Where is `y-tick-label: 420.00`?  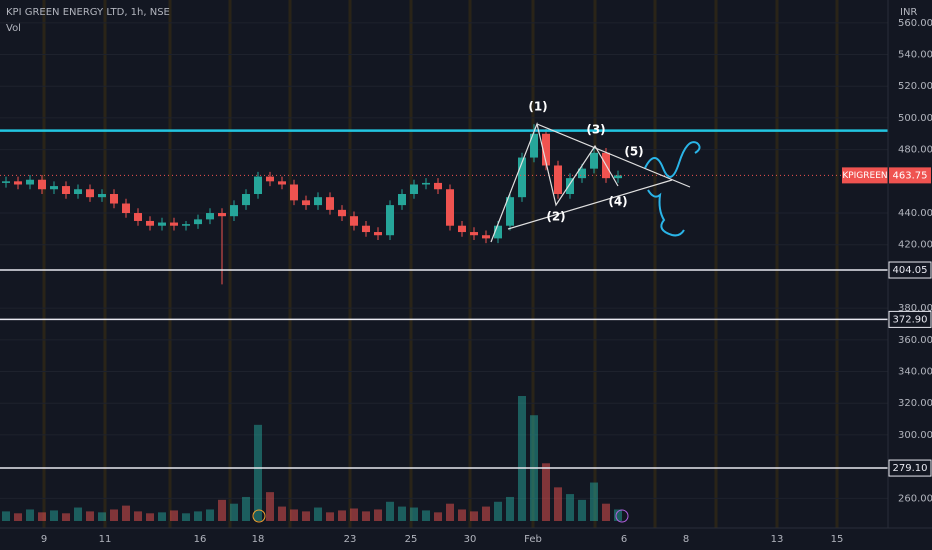 y-tick-label: 420.00 is located at coordinates (915, 245).